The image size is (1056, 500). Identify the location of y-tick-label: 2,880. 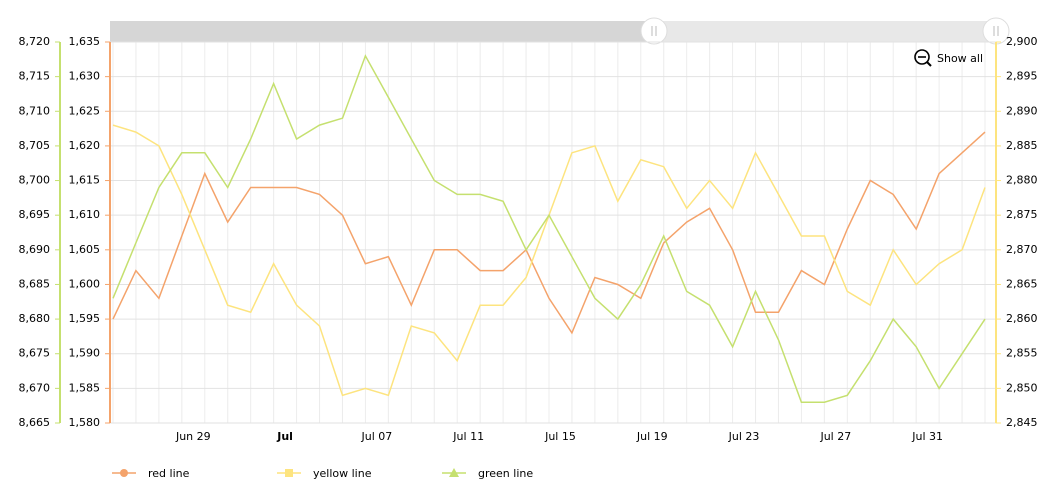
(1022, 180).